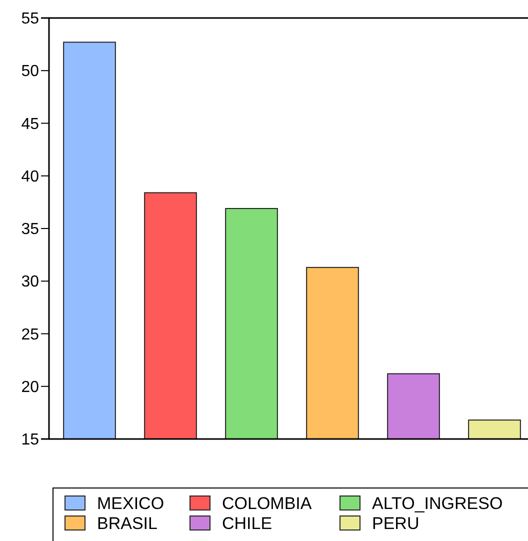  What do you see at coordinates (30, 282) in the screenshot?
I see `y-tick-label: 30` at bounding box center [30, 282].